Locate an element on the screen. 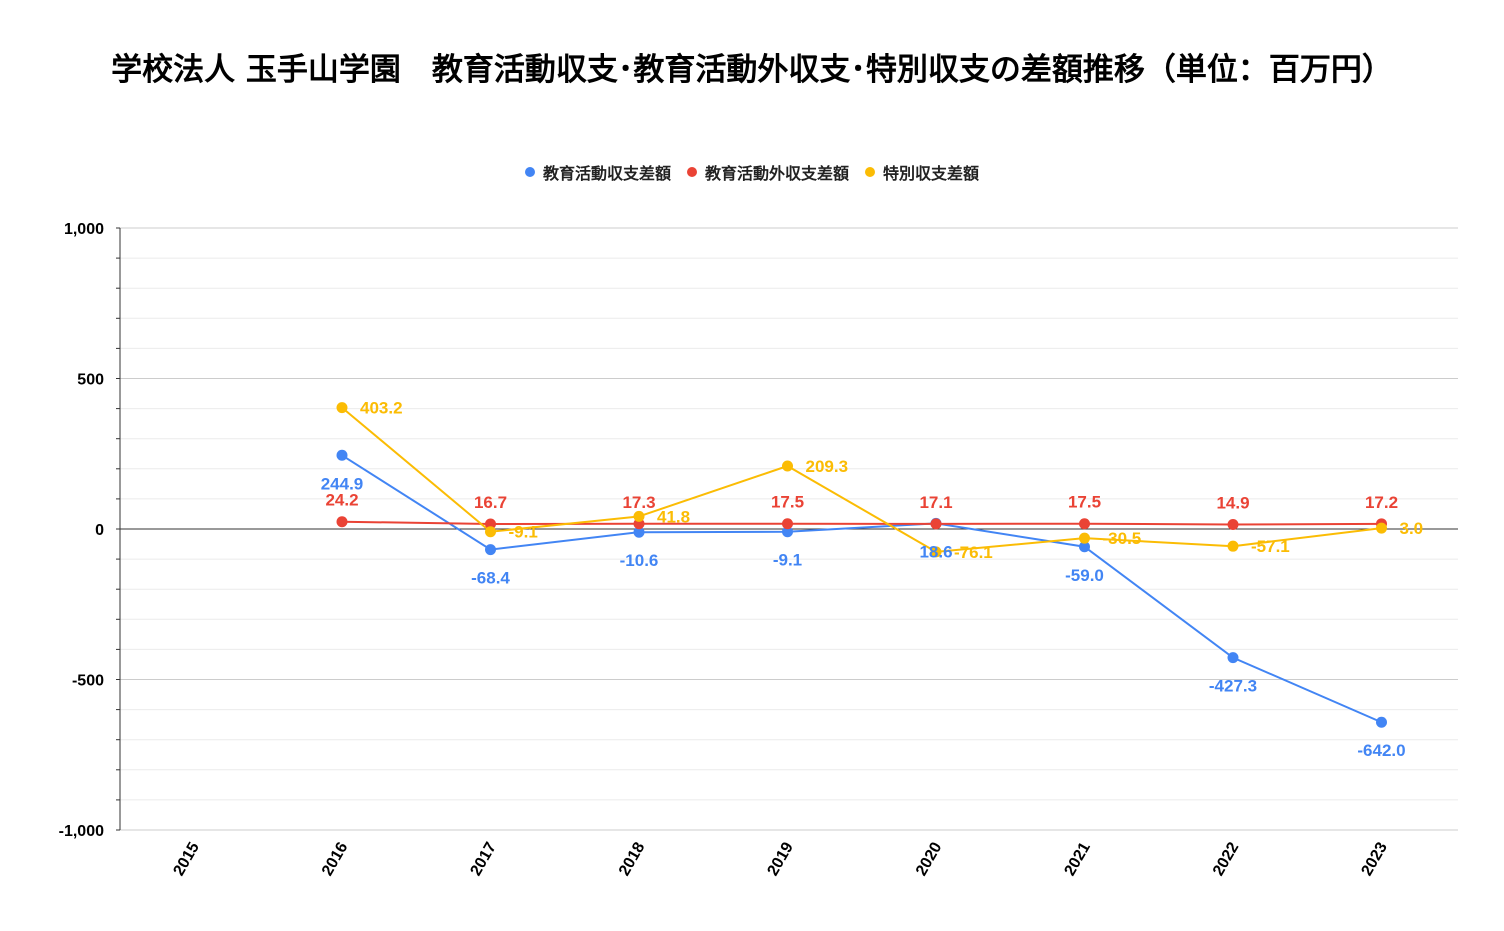 Image resolution: width=1504 pixels, height=931 pixels. data-label: 24.2 is located at coordinates (341, 500).